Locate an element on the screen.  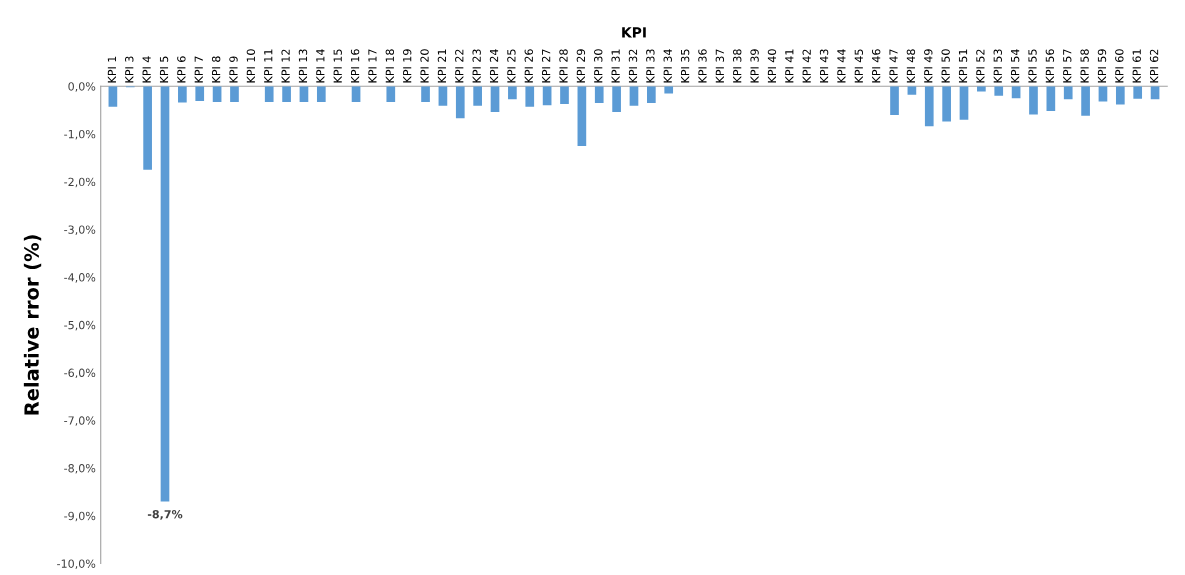
x-tick-label: KPI 35 is located at coordinates (685, 66).